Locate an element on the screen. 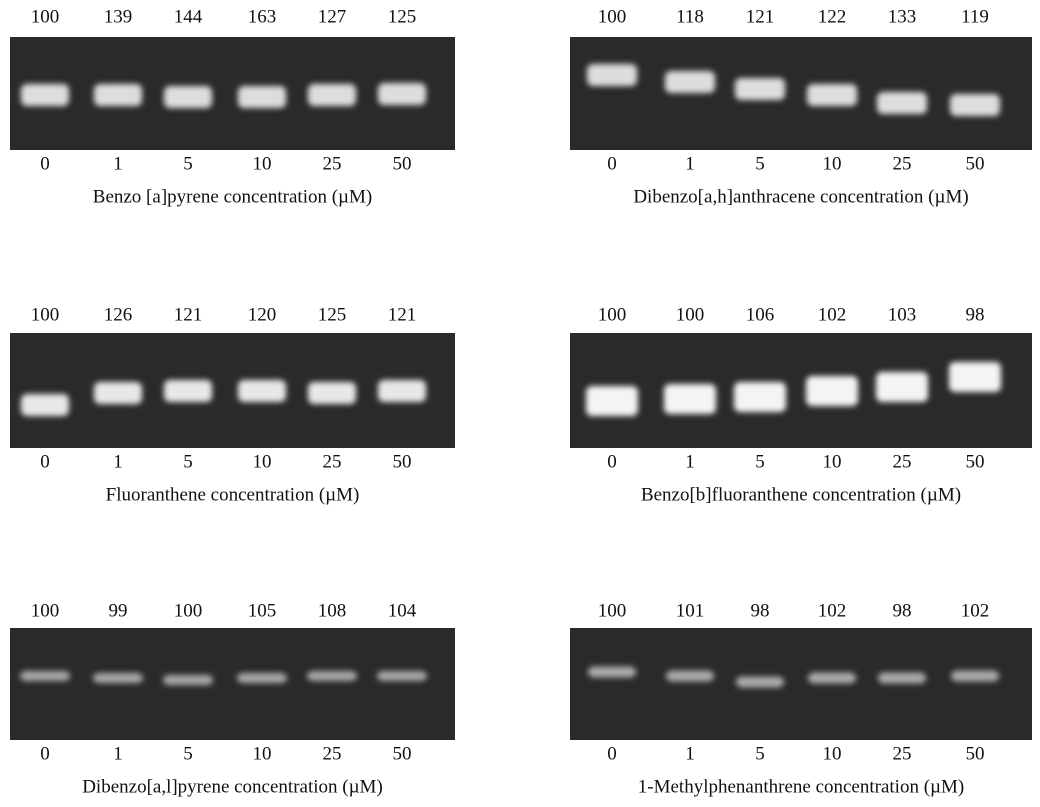  band-intensity: 133 is located at coordinates (902, 16).